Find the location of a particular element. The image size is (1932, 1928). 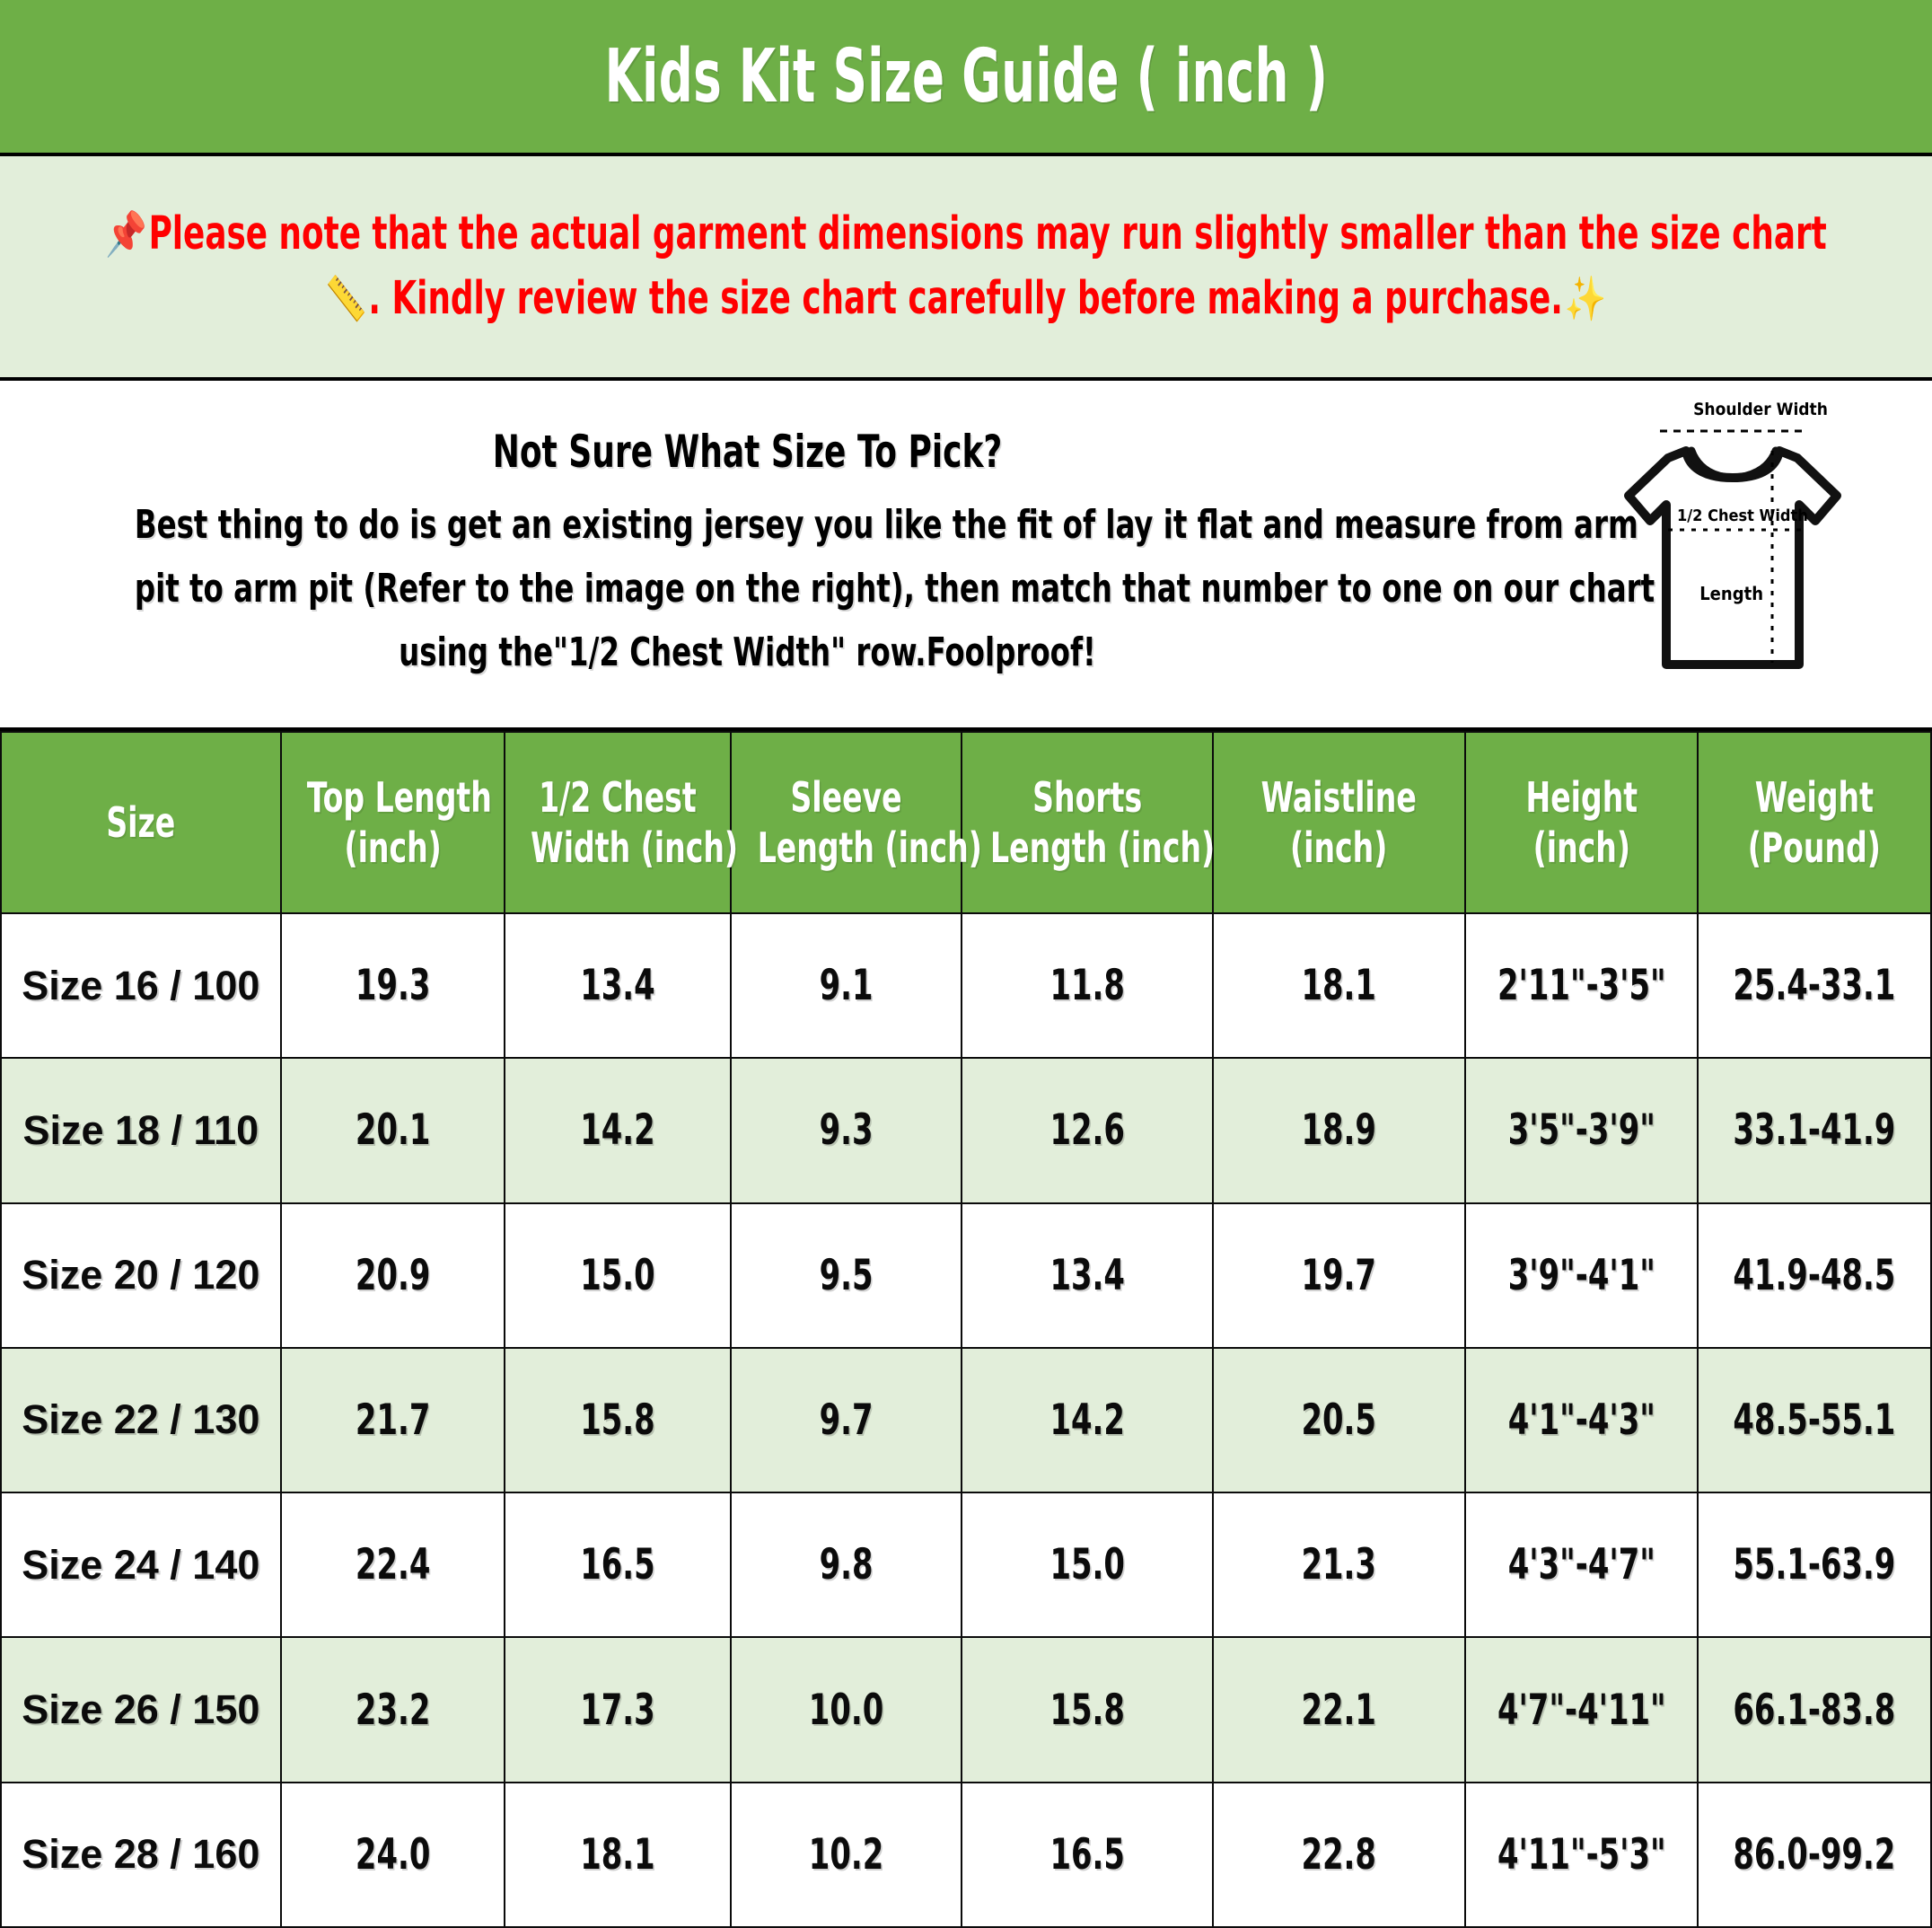

cell-value: 9.8 is located at coordinates (846, 1565).